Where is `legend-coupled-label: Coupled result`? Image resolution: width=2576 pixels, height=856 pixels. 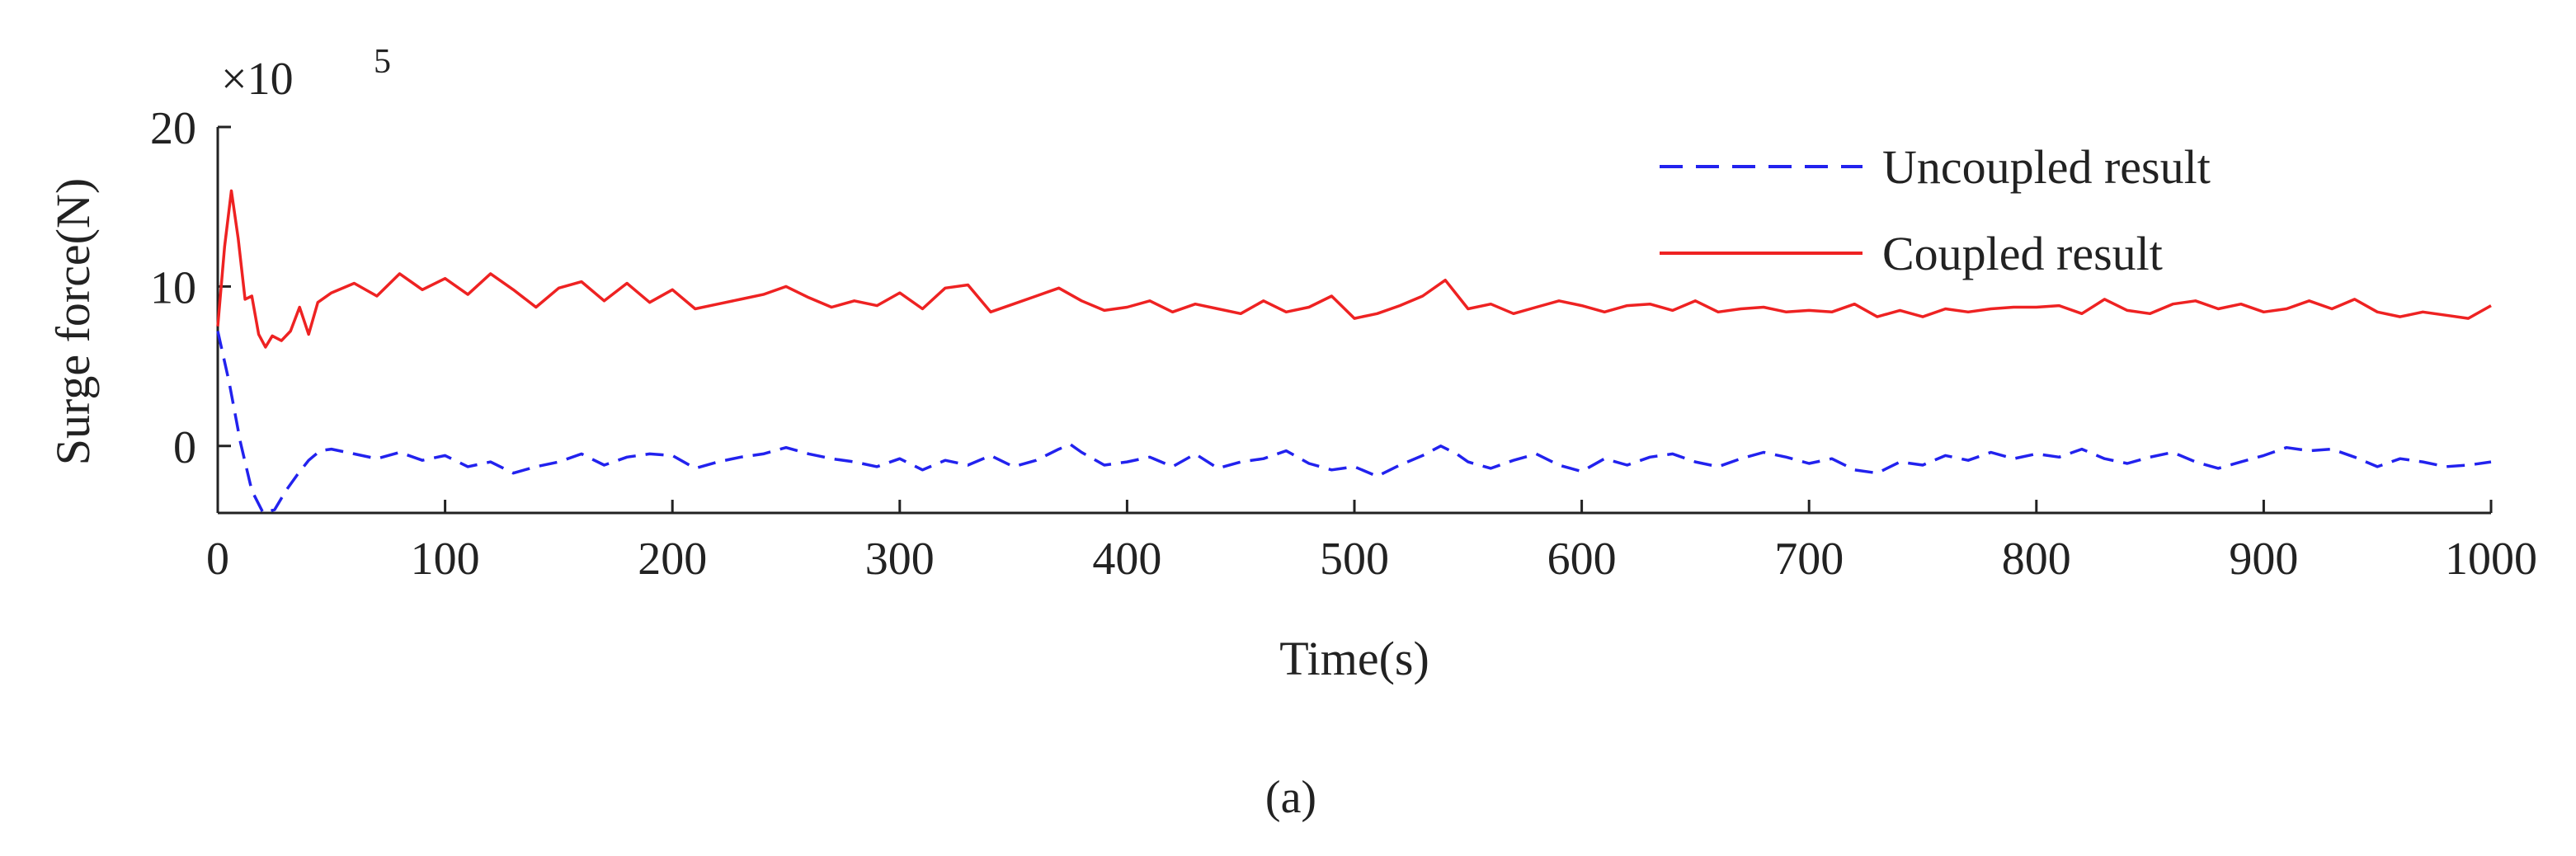
legend-coupled-label: Coupled result is located at coordinates (2023, 253).